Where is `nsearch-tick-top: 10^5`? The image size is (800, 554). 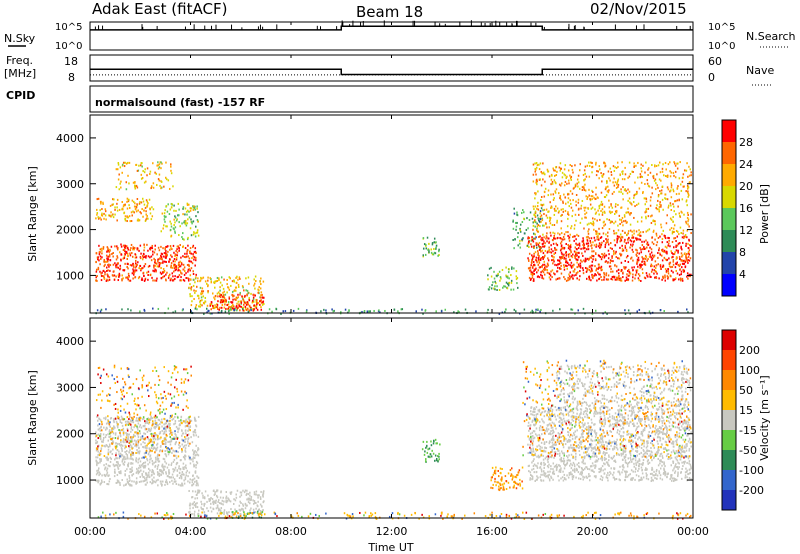 nsearch-tick-top: 10^5 is located at coordinates (721, 27).